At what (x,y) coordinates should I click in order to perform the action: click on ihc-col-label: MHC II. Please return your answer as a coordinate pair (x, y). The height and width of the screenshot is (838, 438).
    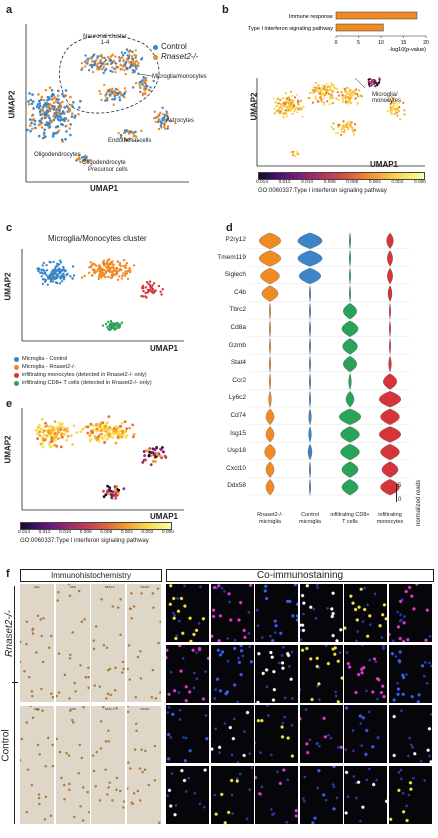
    Looking at the image, I should click on (110, 709).